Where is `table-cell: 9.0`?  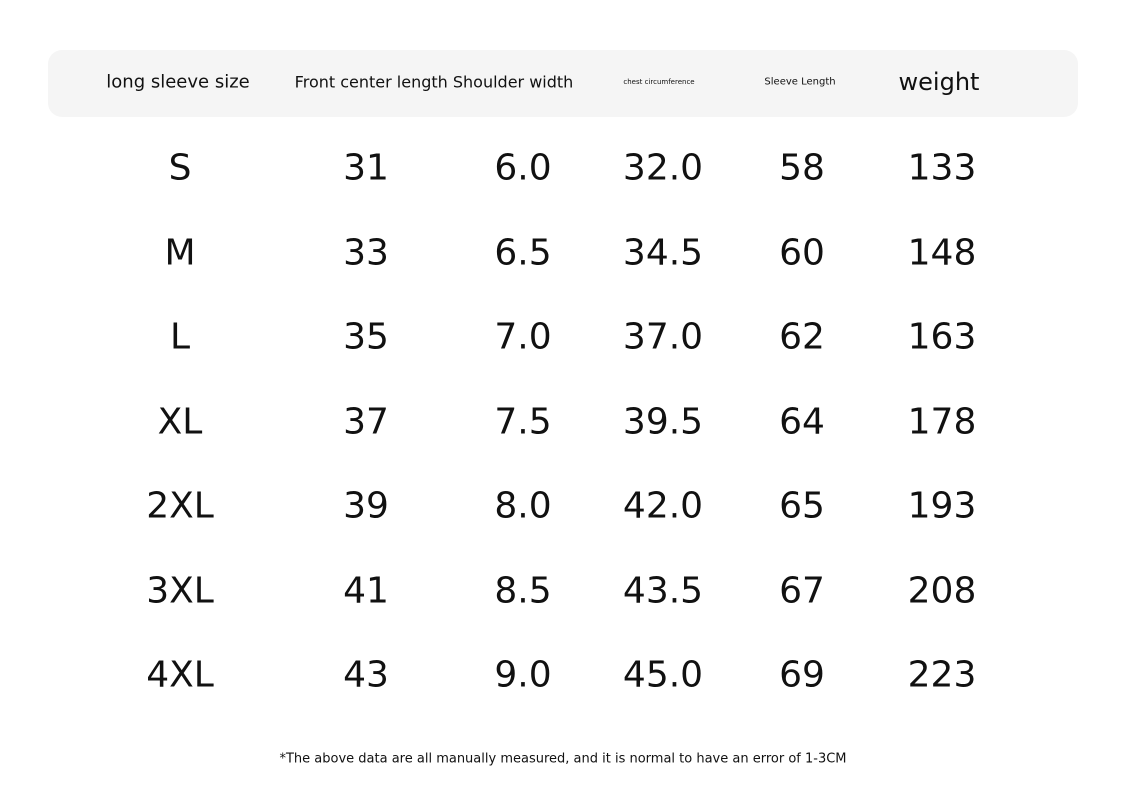
table-cell: 9.0 is located at coordinates (523, 675).